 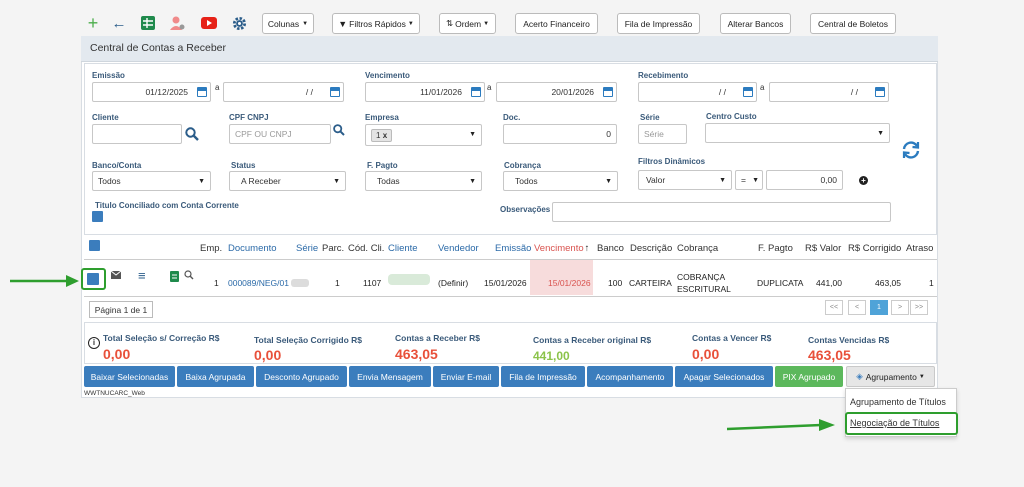 What do you see at coordinates (823, 248) in the screenshot?
I see `col-valor: R$ Valor` at bounding box center [823, 248].